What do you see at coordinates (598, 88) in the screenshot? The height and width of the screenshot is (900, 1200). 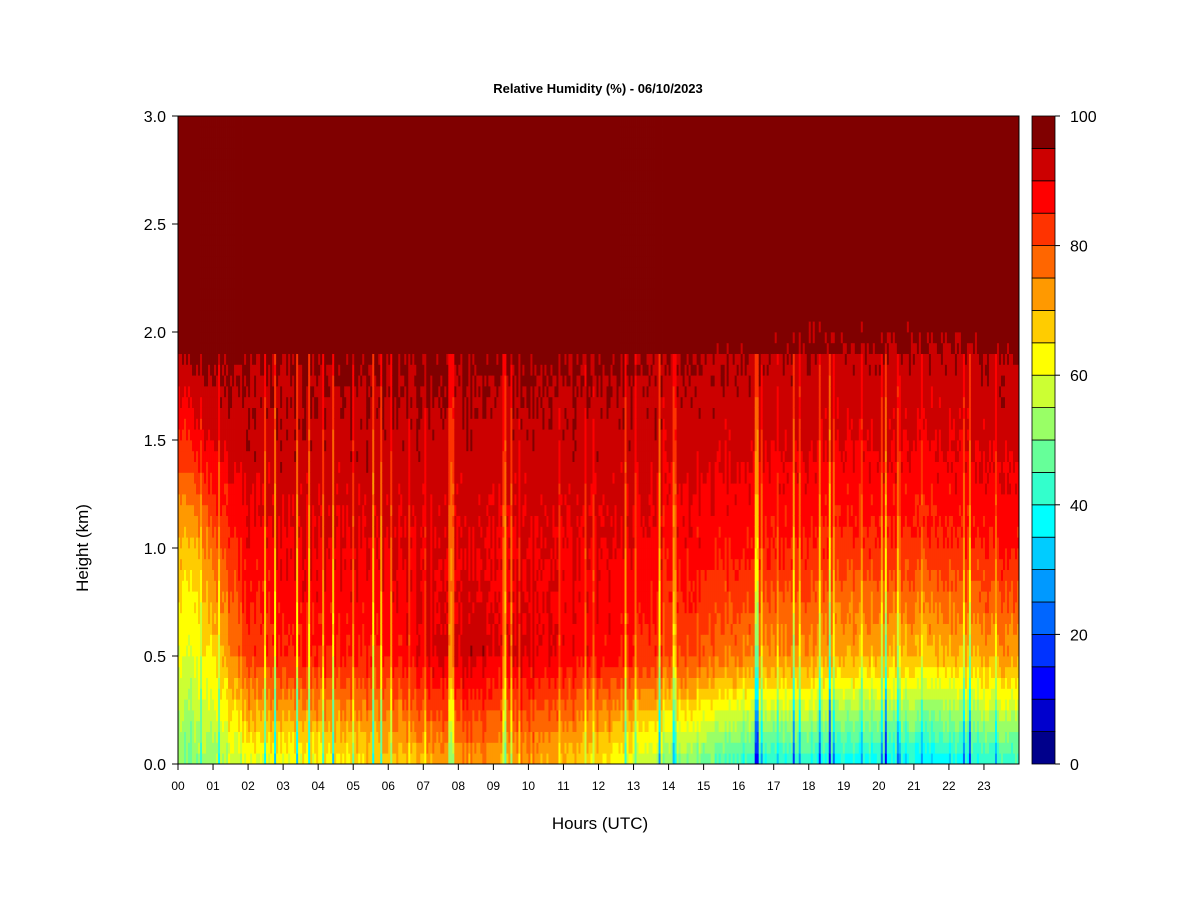 I see `chart-title: Relative Humidity (%) - 06/10/2023` at bounding box center [598, 88].